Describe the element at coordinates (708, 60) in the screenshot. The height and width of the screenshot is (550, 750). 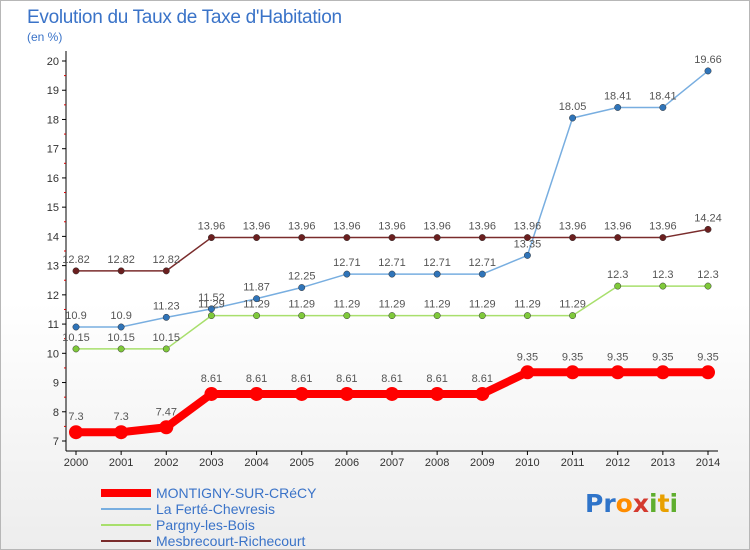
I see `data-label: 19.66` at that location.